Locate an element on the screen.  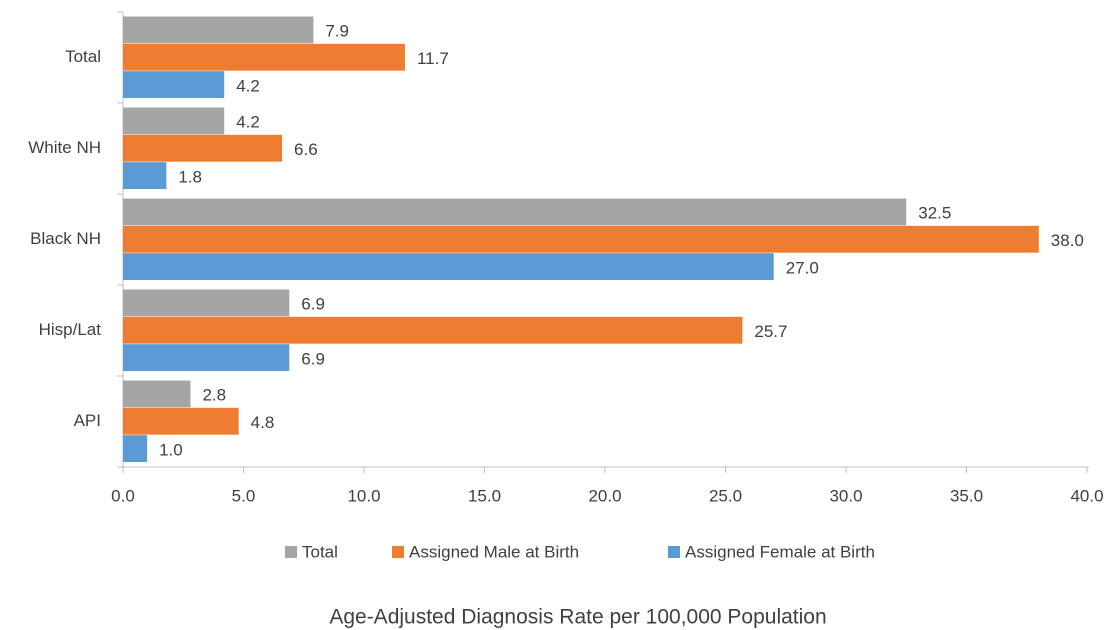
x-tick-label: 35.0 is located at coordinates (966, 495).